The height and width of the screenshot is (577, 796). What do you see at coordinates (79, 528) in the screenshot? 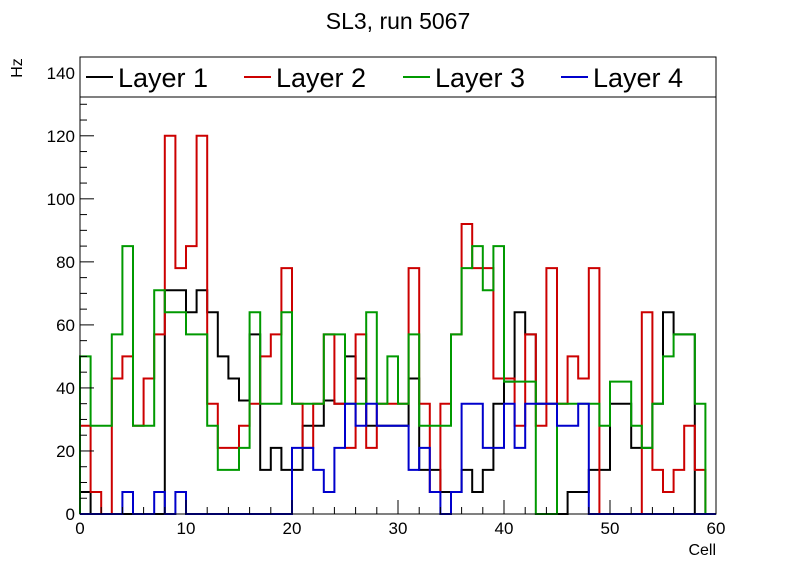
I see `x-tick-label: 0` at bounding box center [79, 528].